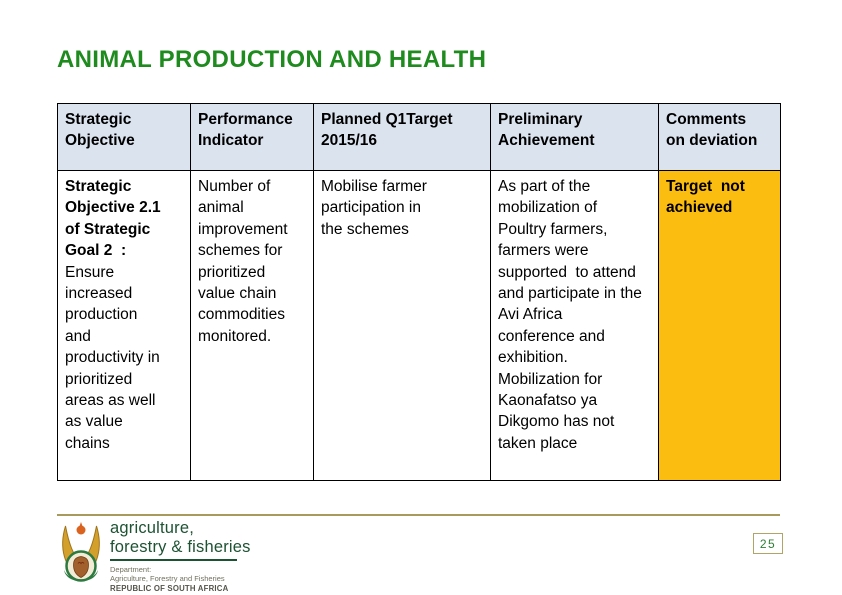  I want to click on col-header-comments-on-deviation: Comments on deviation, so click(719, 137).